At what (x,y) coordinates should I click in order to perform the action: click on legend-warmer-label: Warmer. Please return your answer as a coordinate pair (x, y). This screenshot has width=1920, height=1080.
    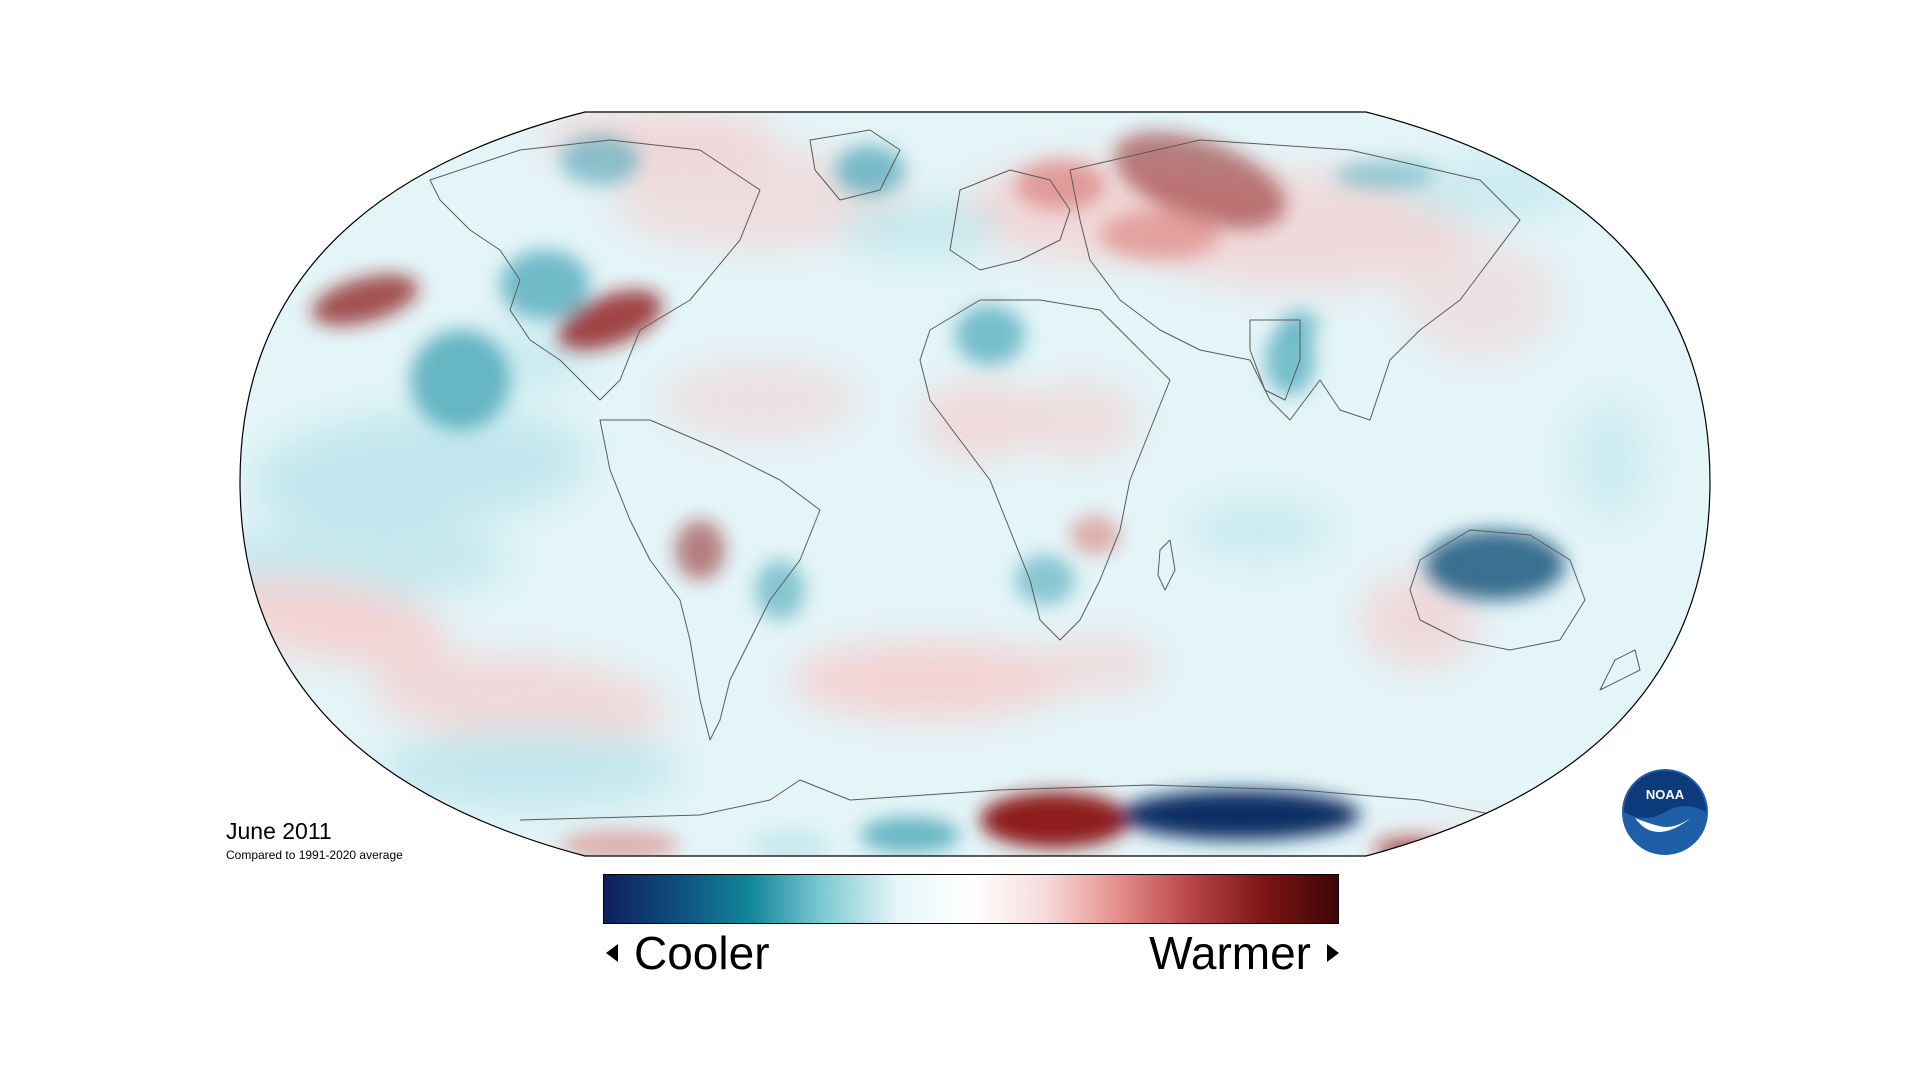
    Looking at the image, I should click on (1230, 953).